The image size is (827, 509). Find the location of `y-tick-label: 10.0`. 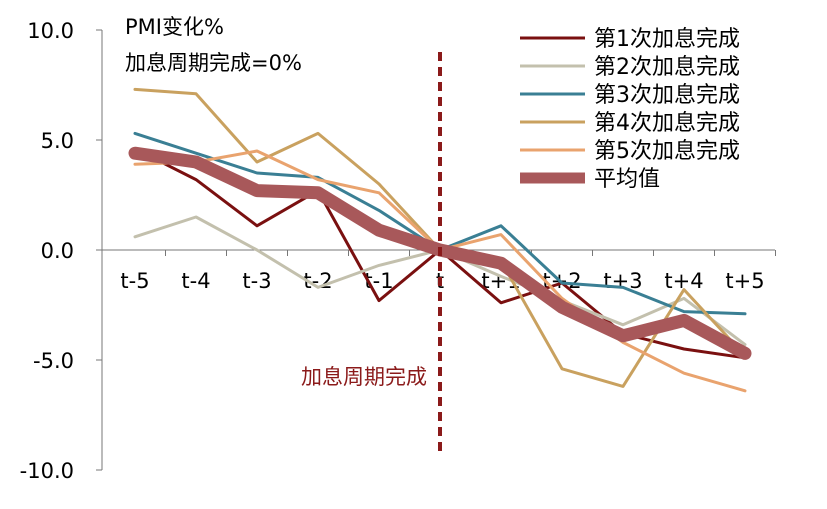

y-tick-label: 10.0 is located at coordinates (50, 31).